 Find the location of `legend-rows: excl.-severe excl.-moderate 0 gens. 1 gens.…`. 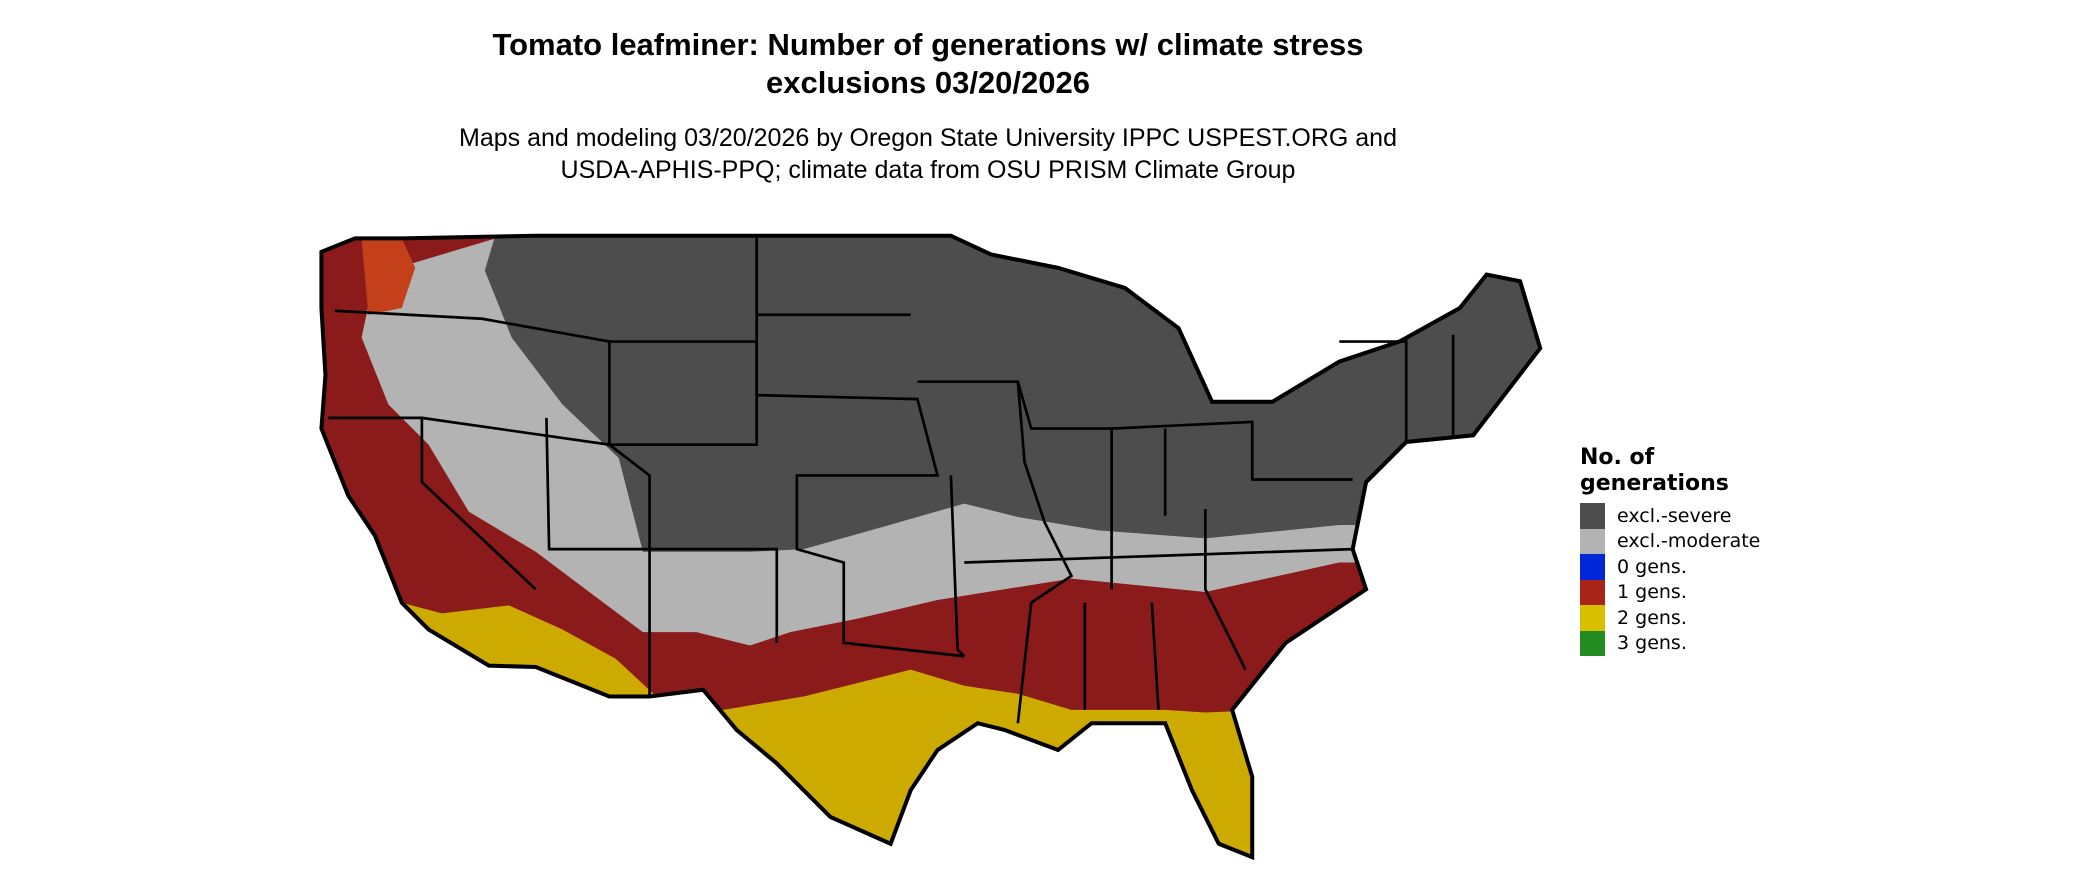

legend-rows: excl.-severe excl.-moderate 0 gens. 1 gens.… is located at coordinates (1670, 579).